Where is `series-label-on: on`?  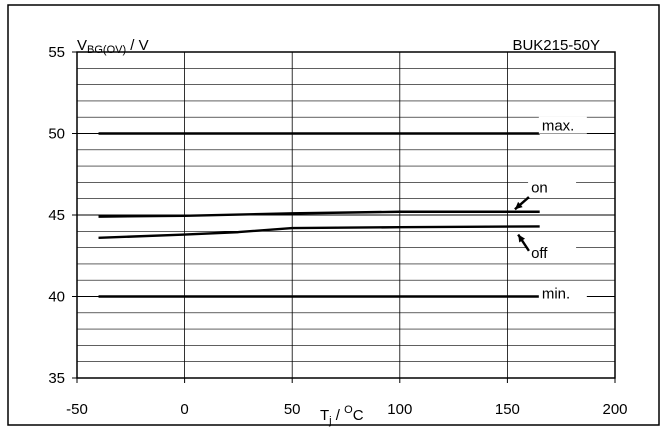
series-label-on: on is located at coordinates (539, 188).